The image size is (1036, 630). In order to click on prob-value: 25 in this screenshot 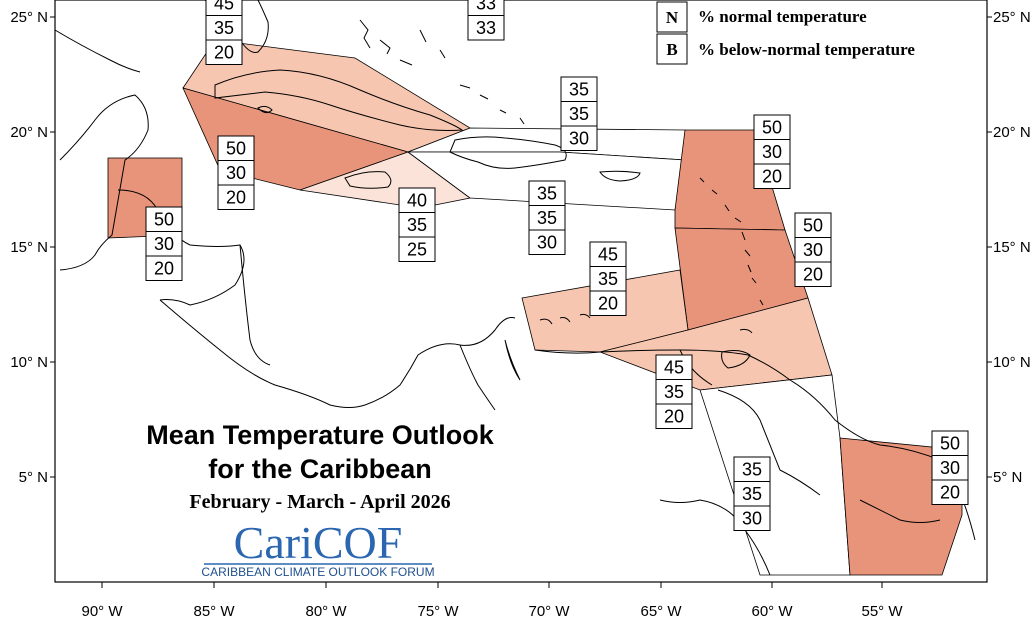, I will do `click(417, 250)`.